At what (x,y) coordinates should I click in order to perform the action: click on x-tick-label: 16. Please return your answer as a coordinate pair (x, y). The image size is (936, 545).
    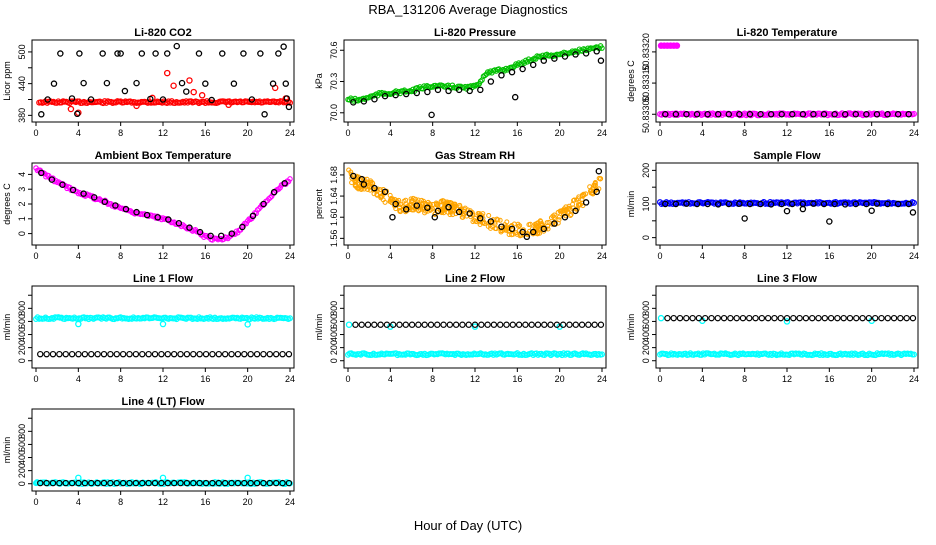
    Looking at the image, I should click on (829, 133).